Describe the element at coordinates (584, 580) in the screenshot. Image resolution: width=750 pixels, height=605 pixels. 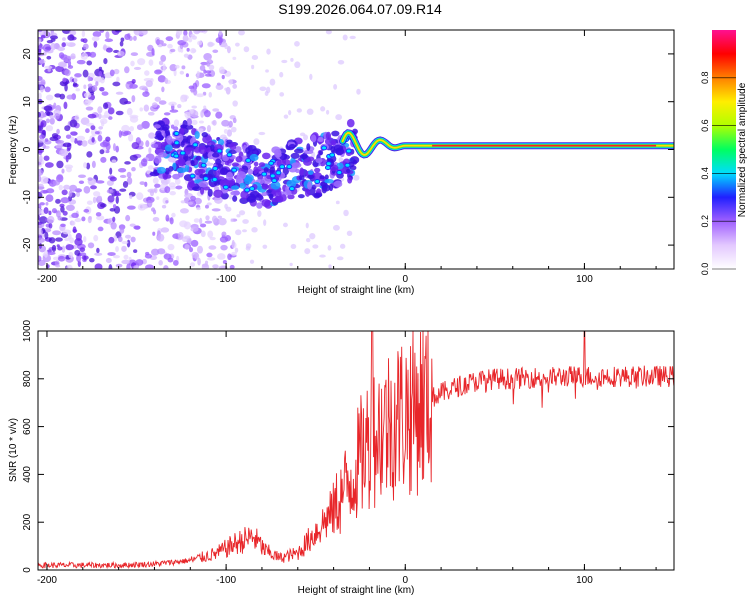
I see `snr-x-tick-label: 100` at that location.